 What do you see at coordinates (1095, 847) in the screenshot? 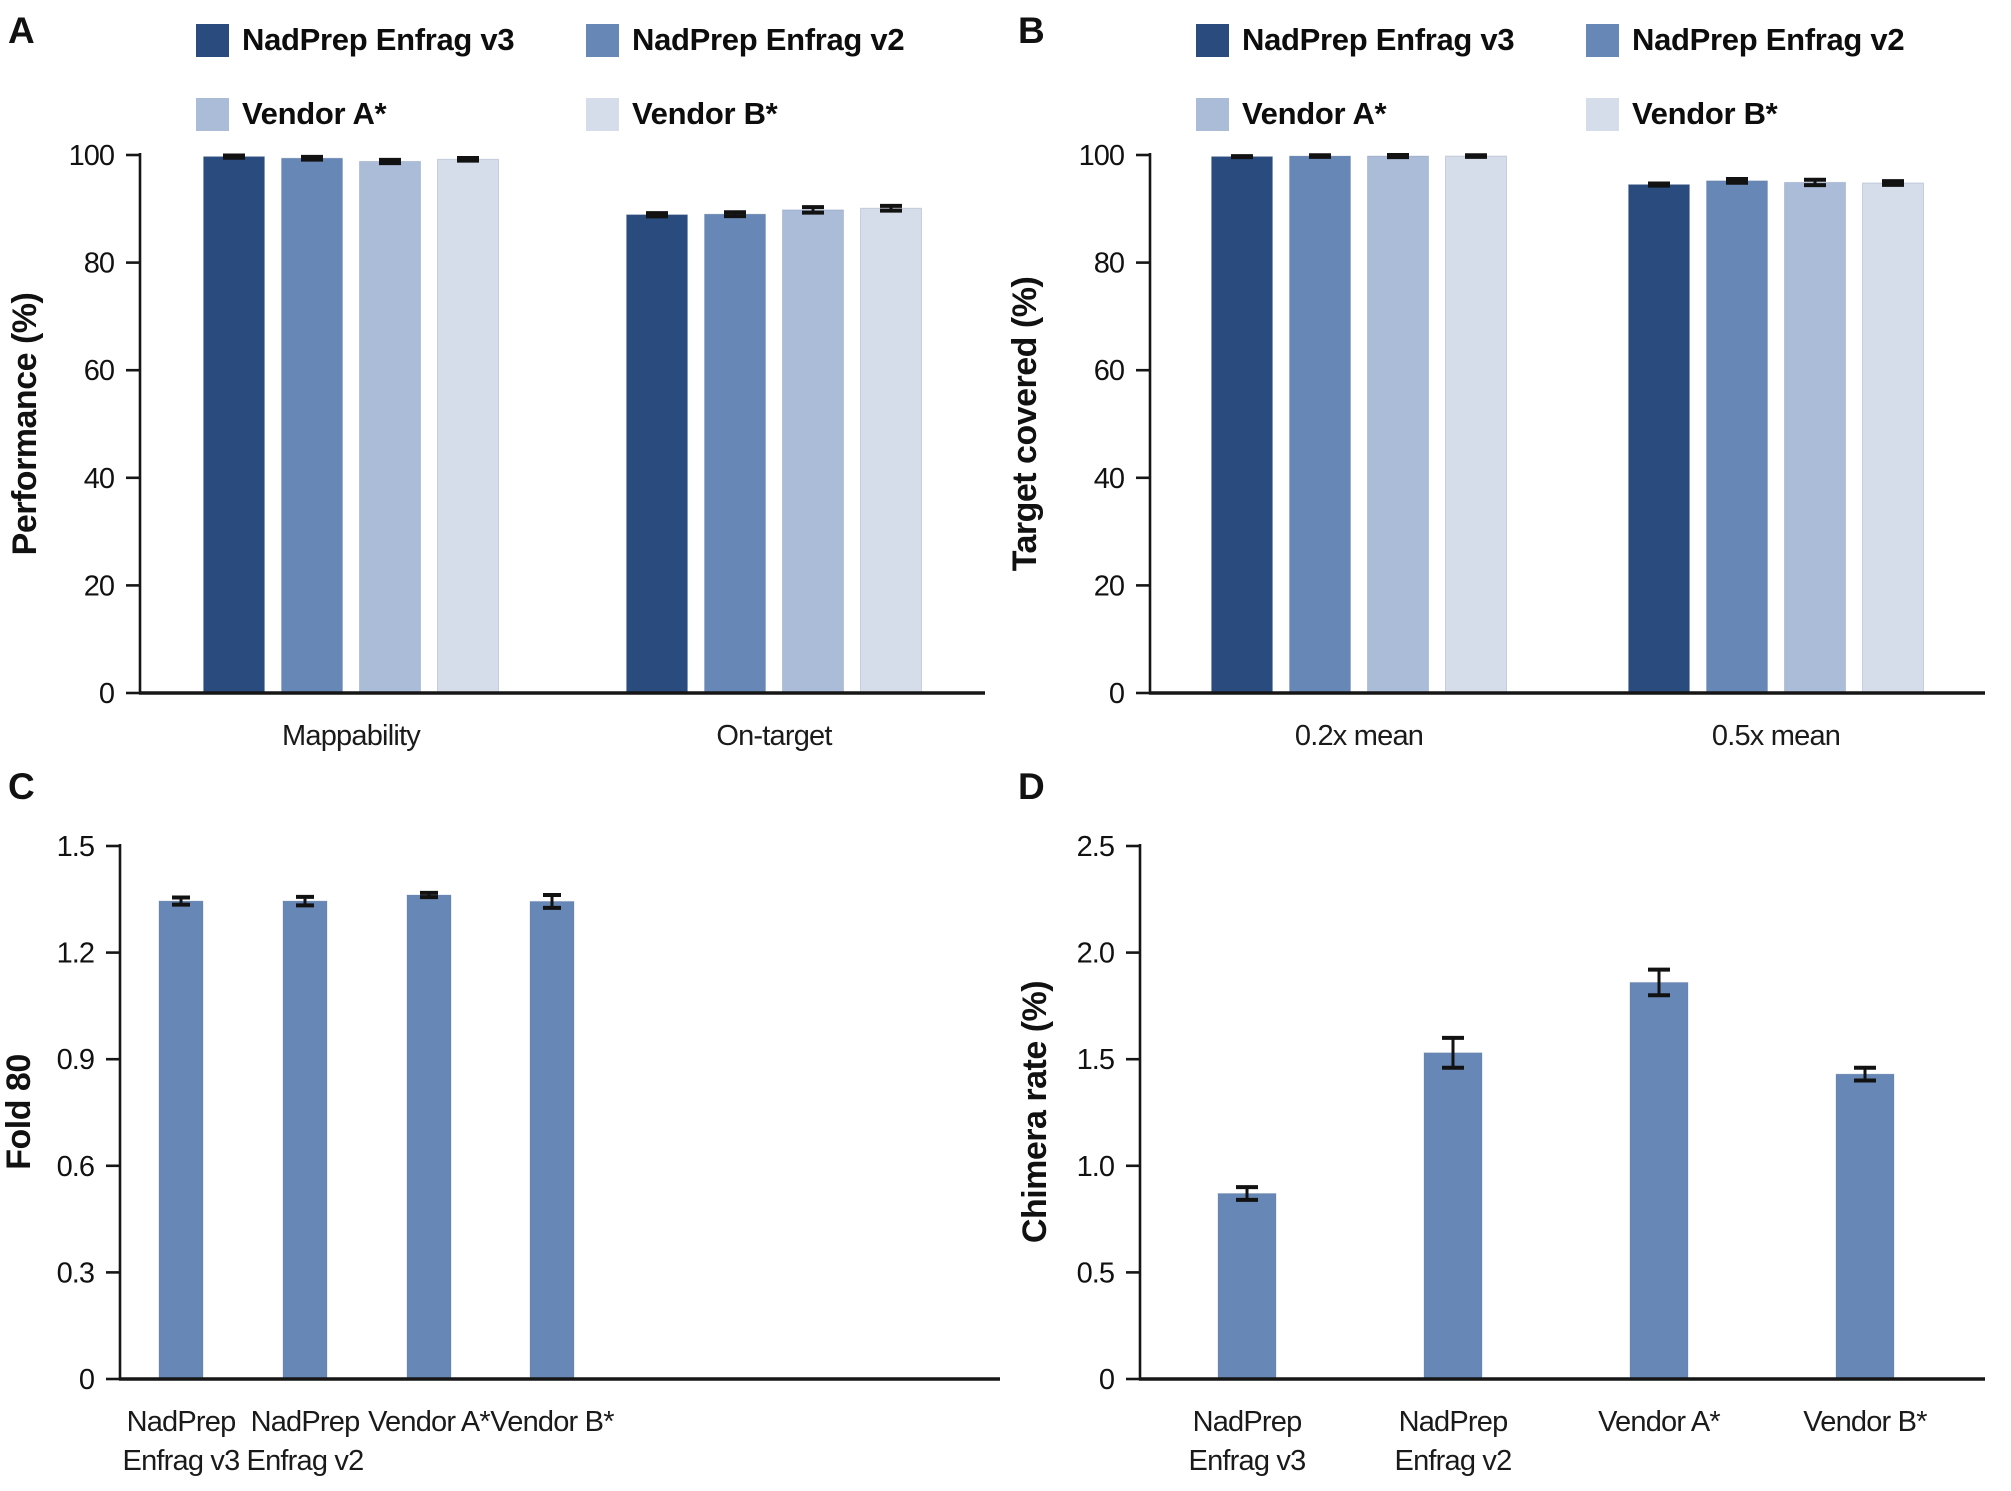
I see `y-tick-label: 2.5` at bounding box center [1095, 847].